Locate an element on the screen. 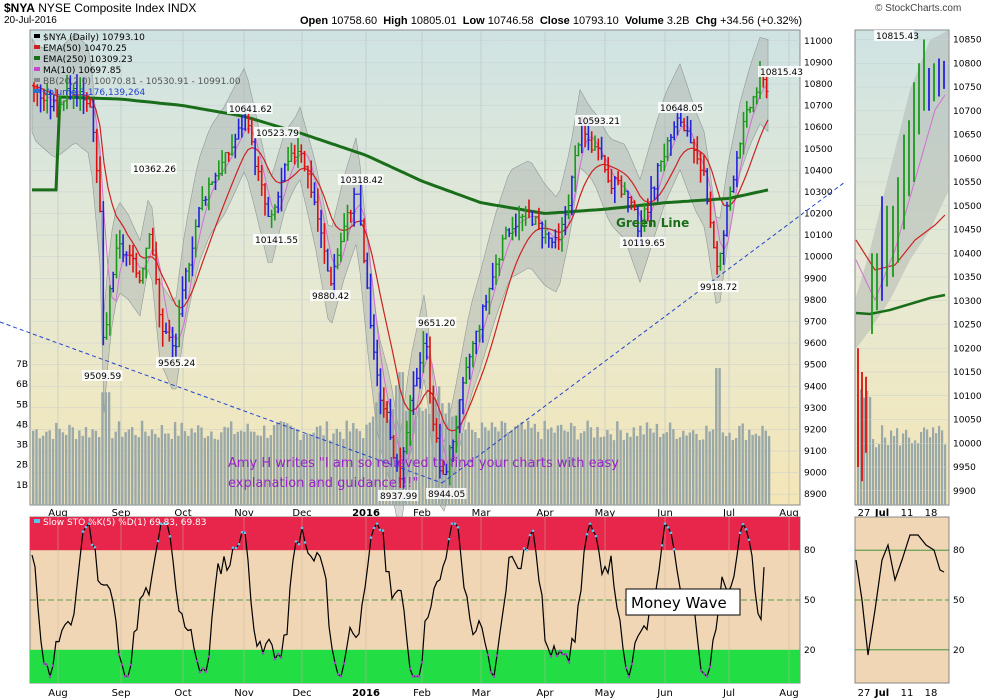 The width and height of the screenshot is (1000, 700). volume-tick-label: 6B is located at coordinates (22, 385).